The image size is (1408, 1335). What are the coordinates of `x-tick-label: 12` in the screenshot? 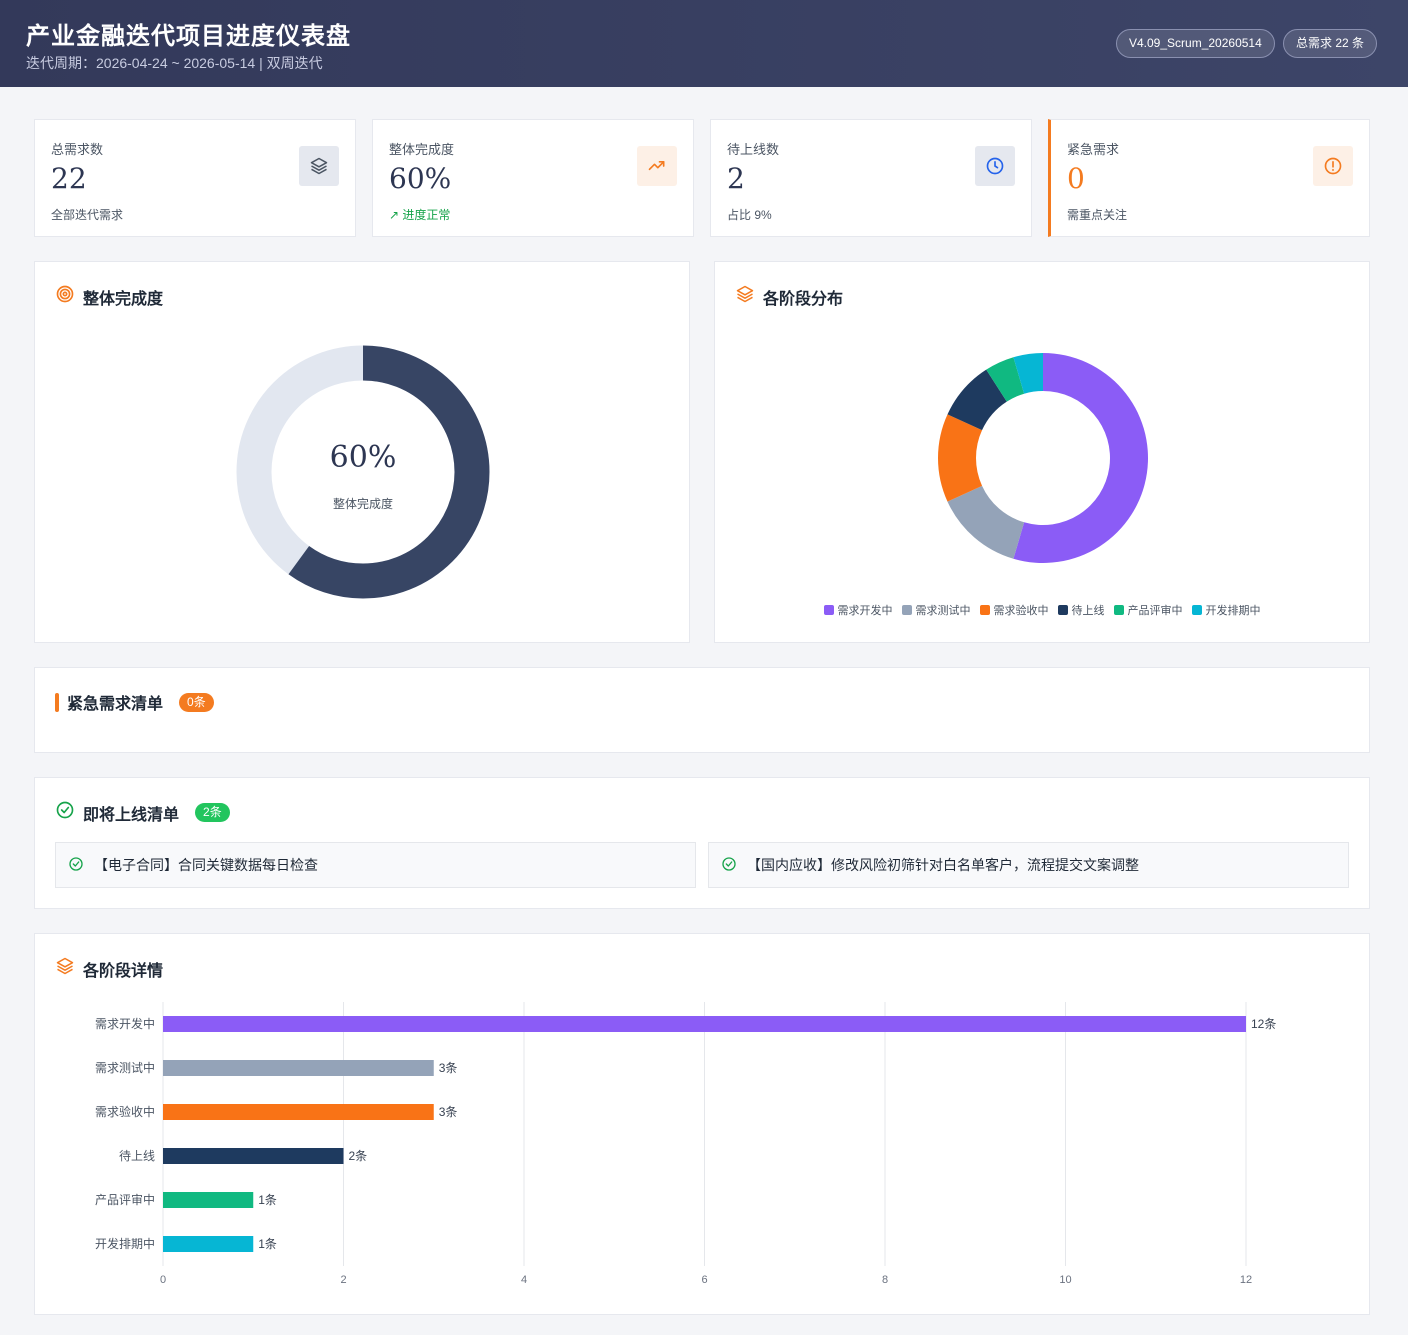 It's located at (1246, 1280).